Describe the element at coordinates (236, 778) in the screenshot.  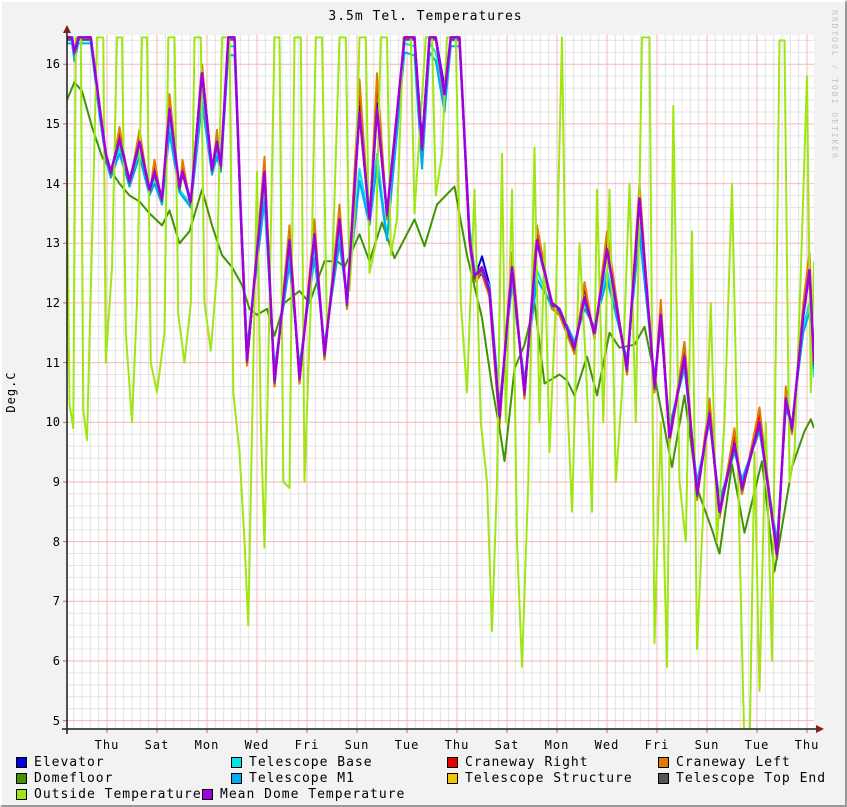
I see `legend-swatch-telescope_m1` at that location.